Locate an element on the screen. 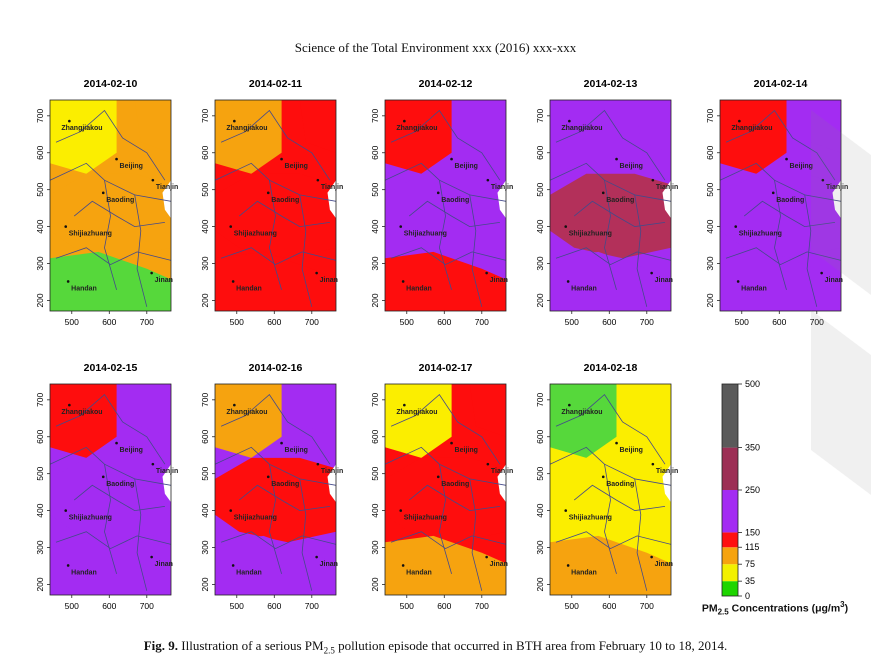 The image size is (871, 667). panel-date-label: 2014-02-15 is located at coordinates (111, 368).